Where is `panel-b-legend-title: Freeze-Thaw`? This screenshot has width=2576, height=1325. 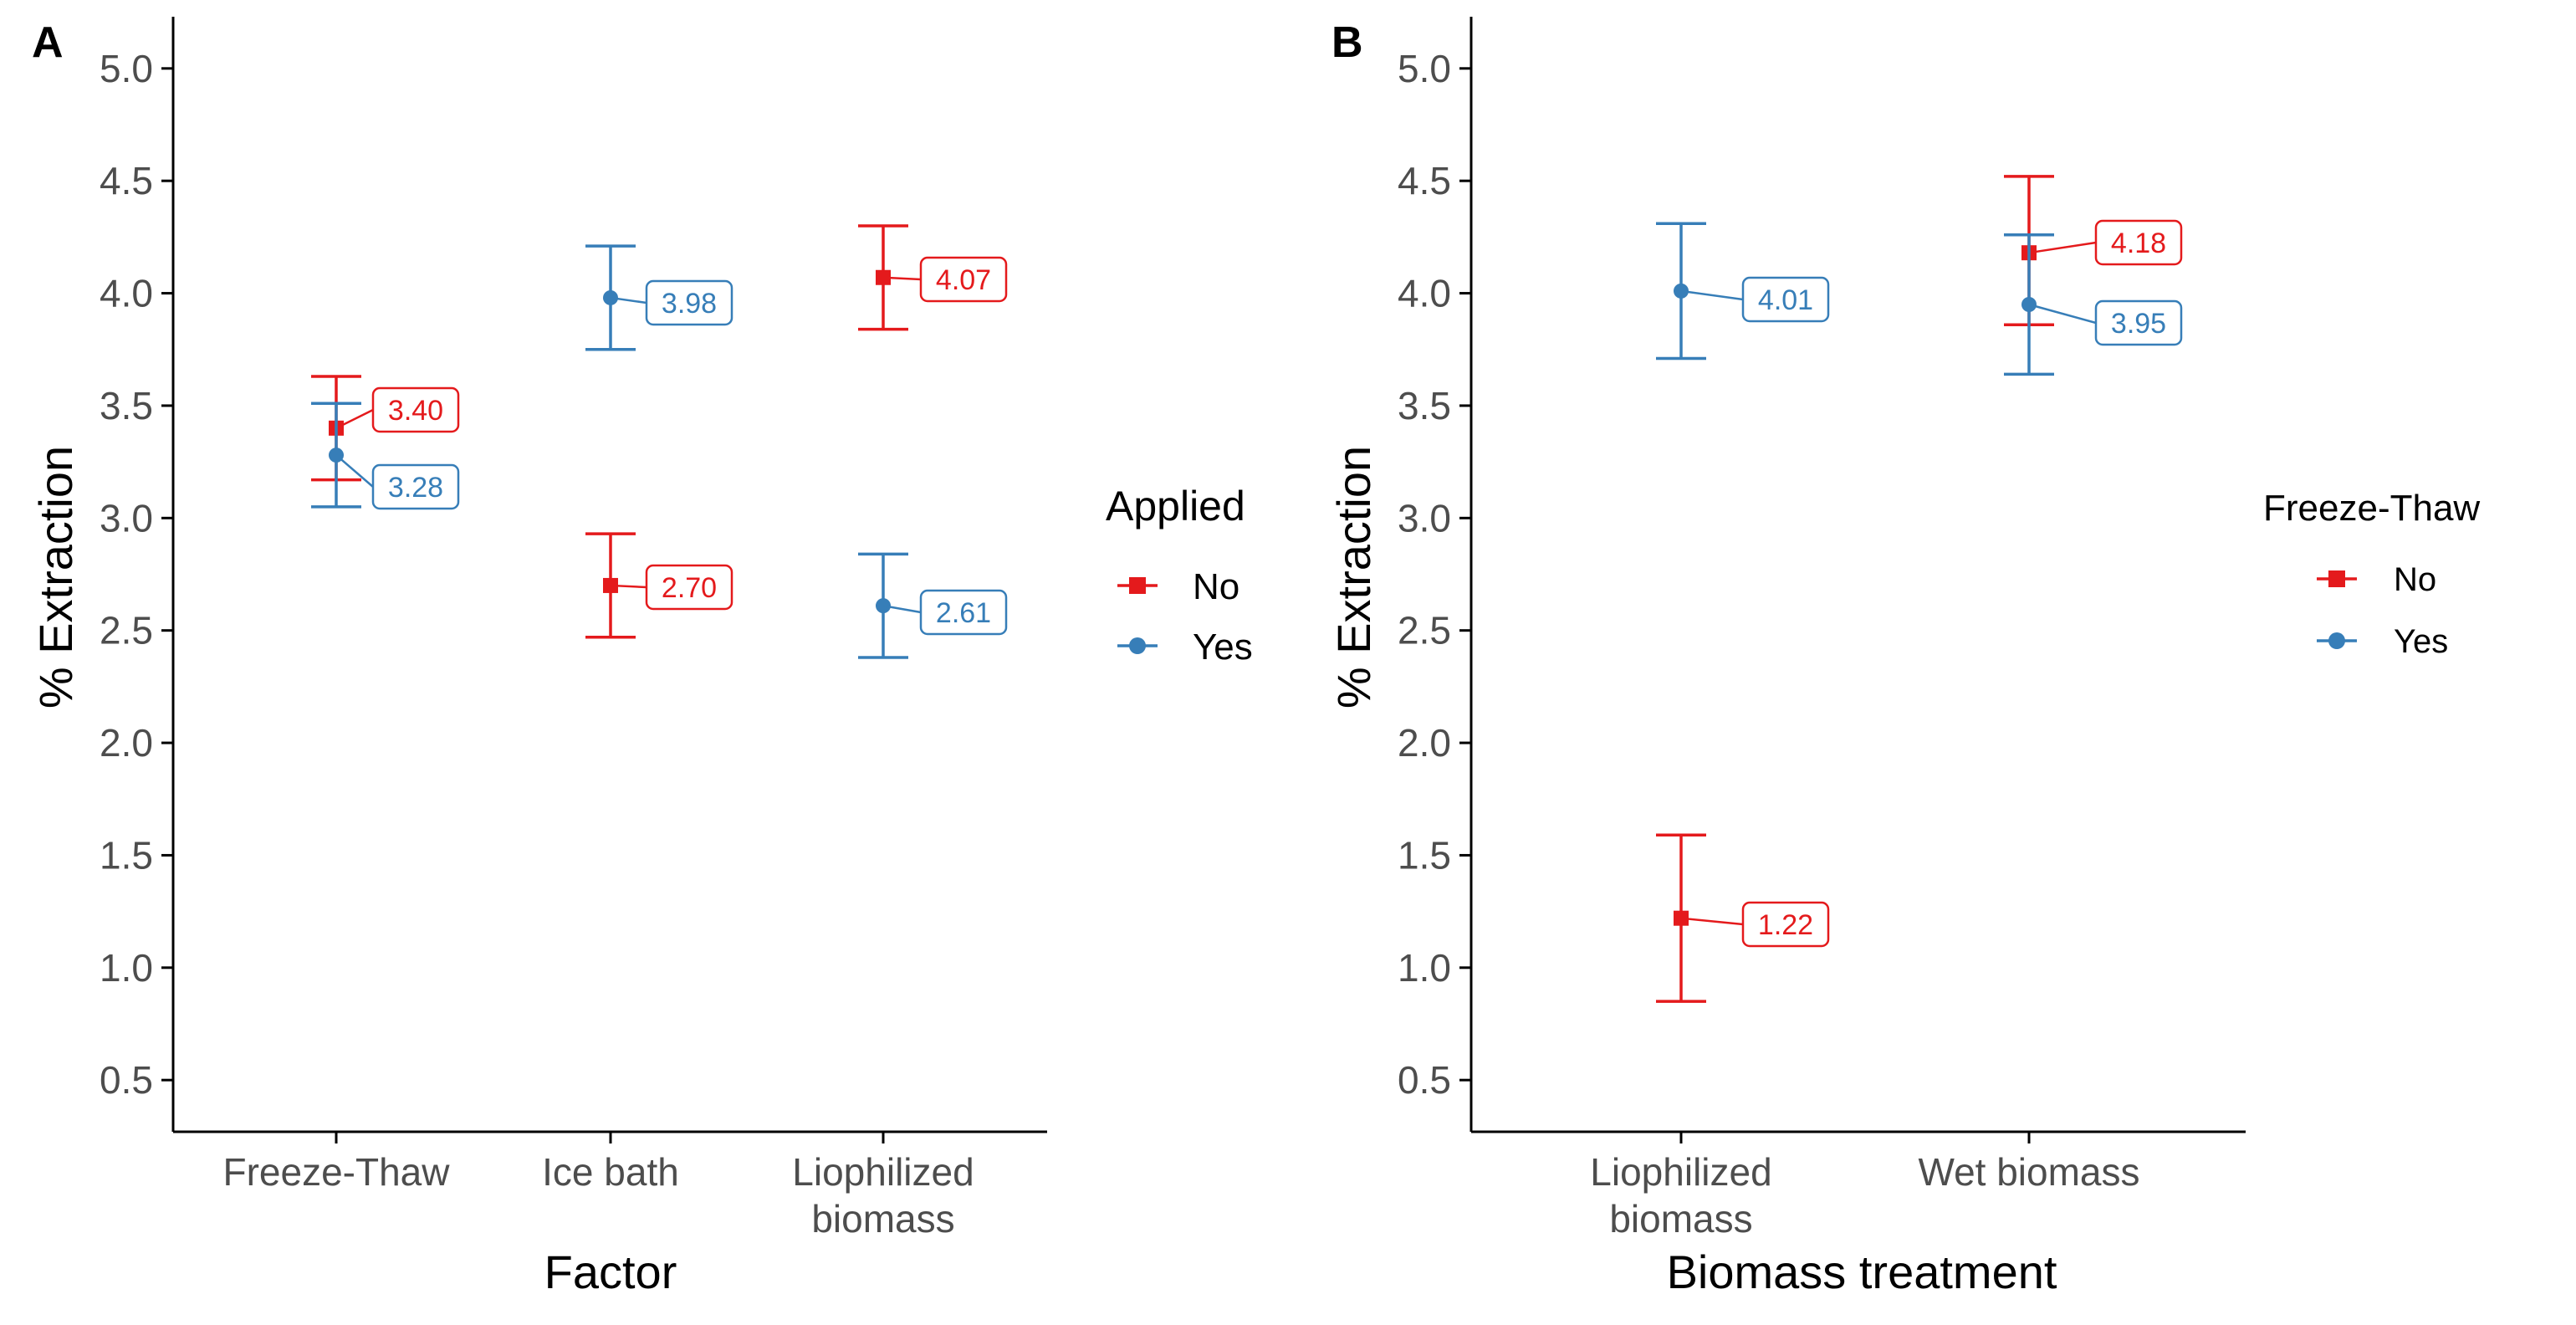 panel-b-legend-title: Freeze-Thaw is located at coordinates (2371, 508).